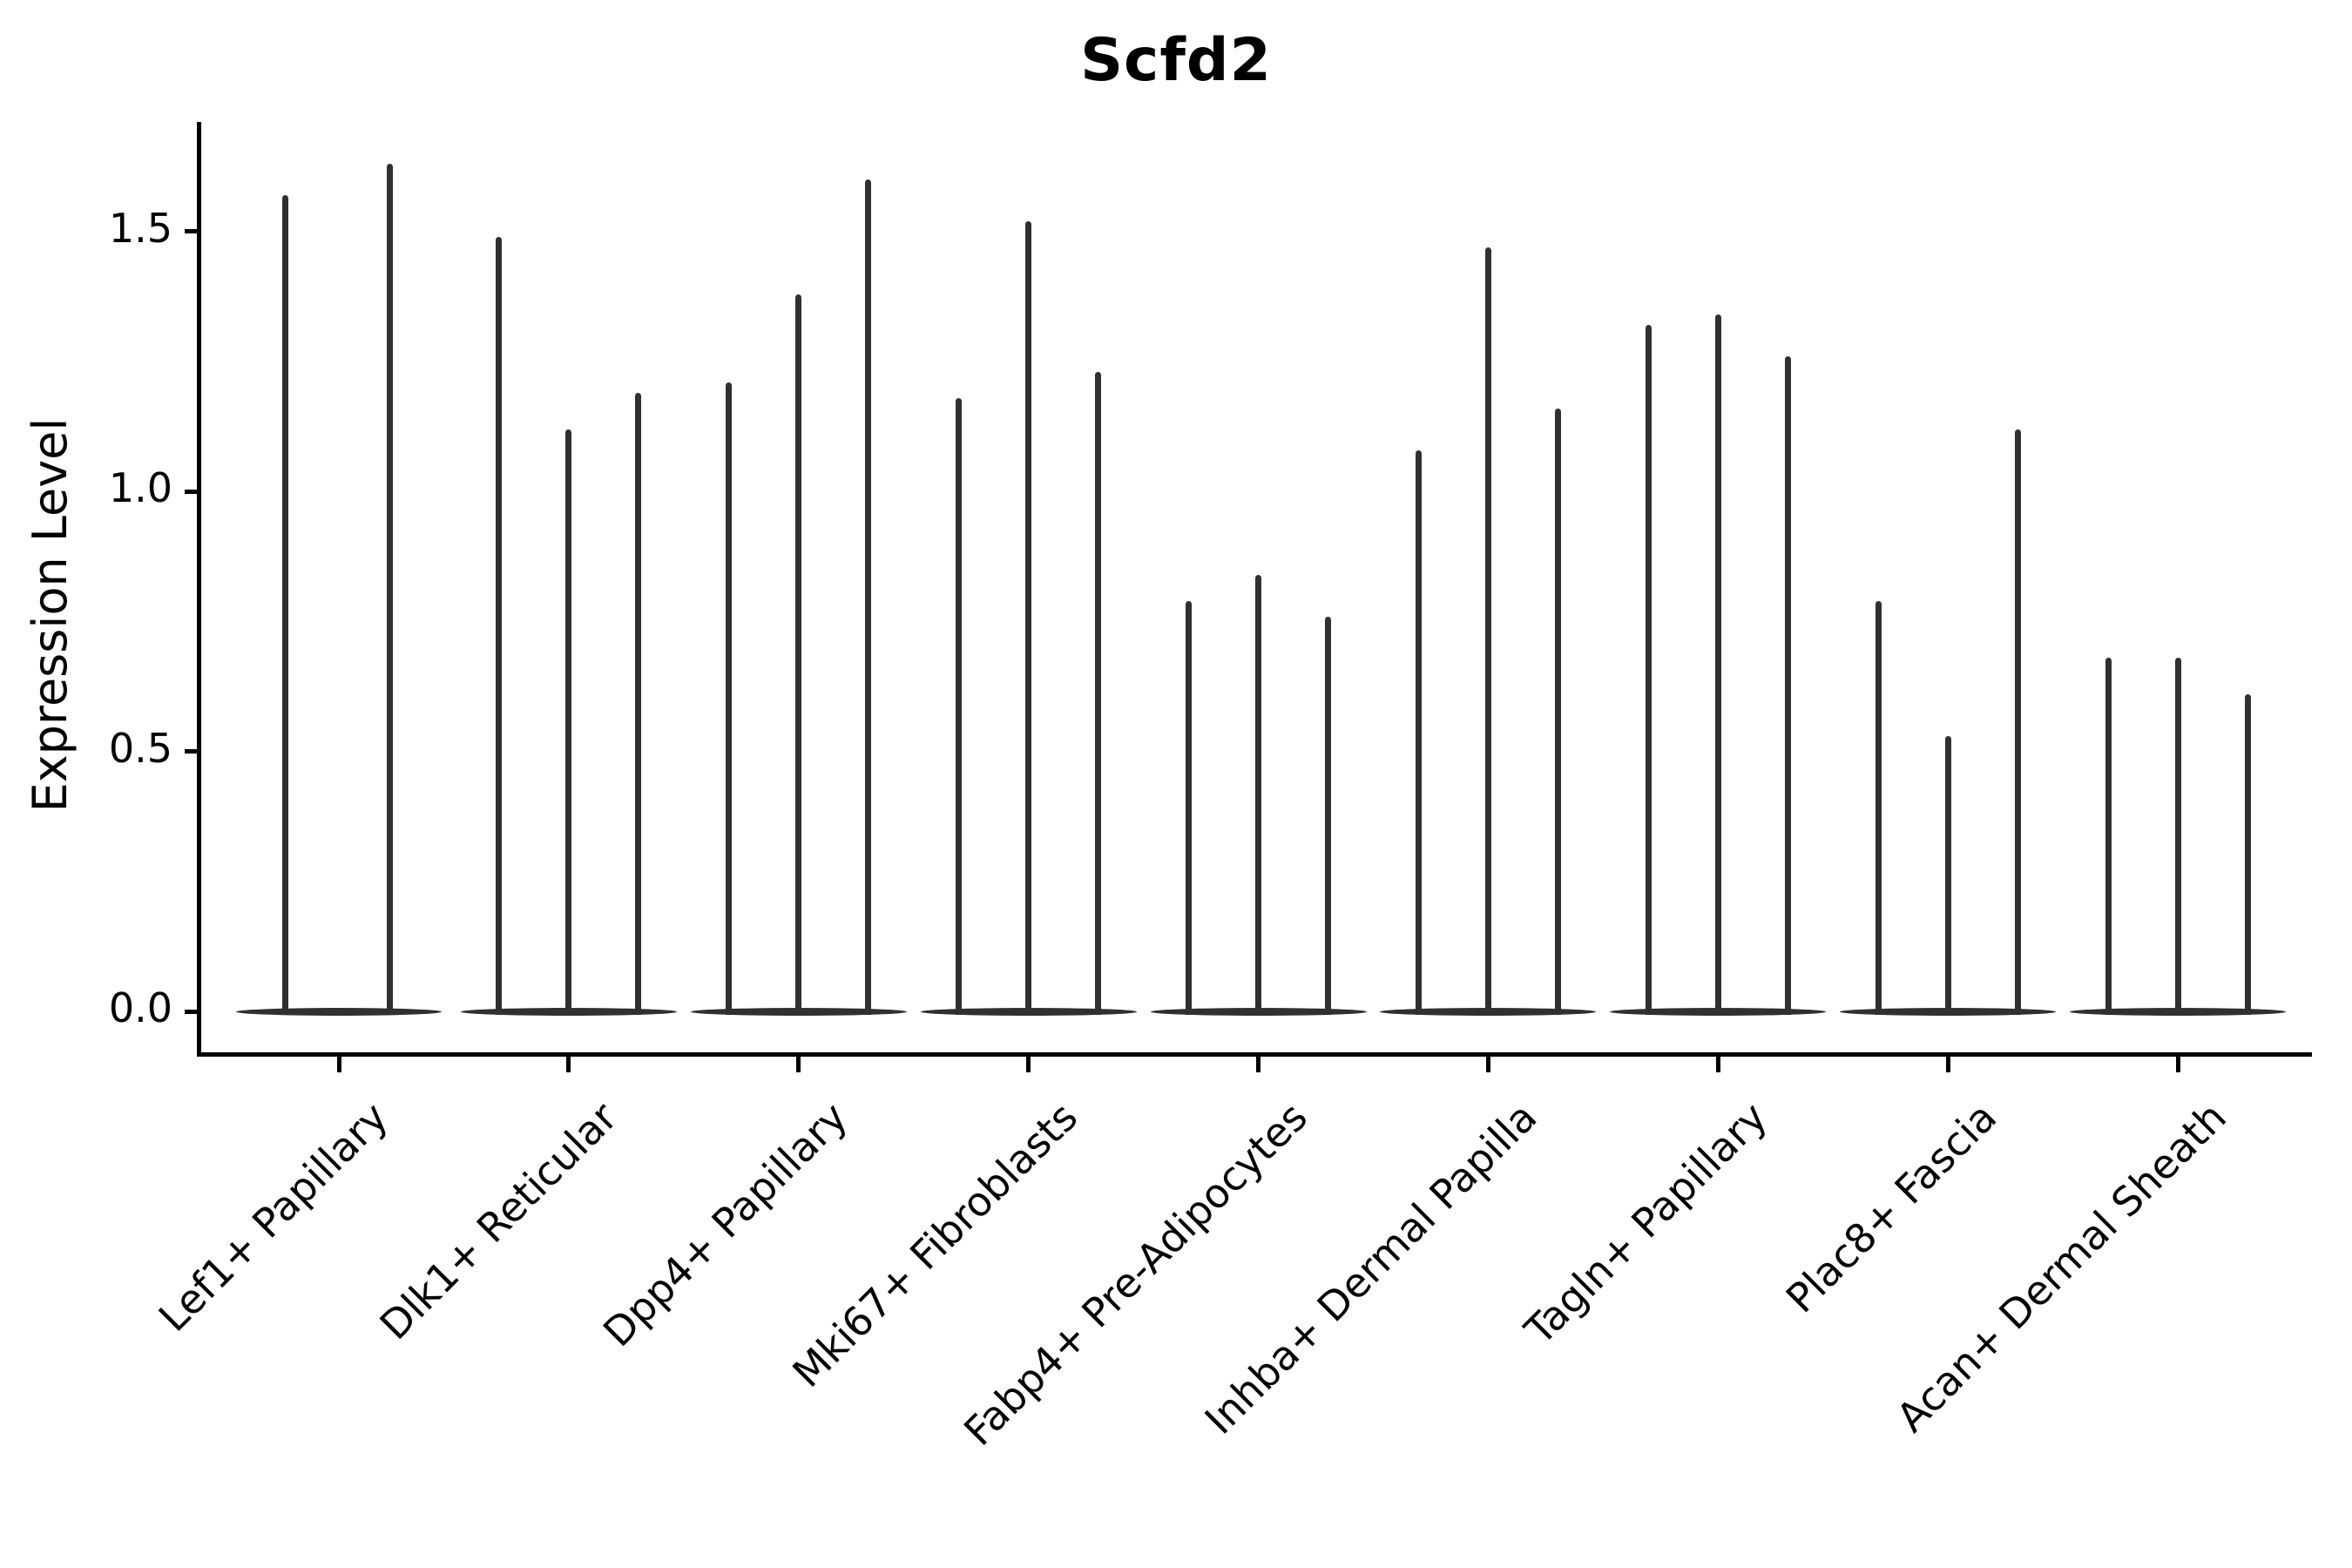  What do you see at coordinates (140, 488) in the screenshot?
I see `y-tick-label: 1.0` at bounding box center [140, 488].